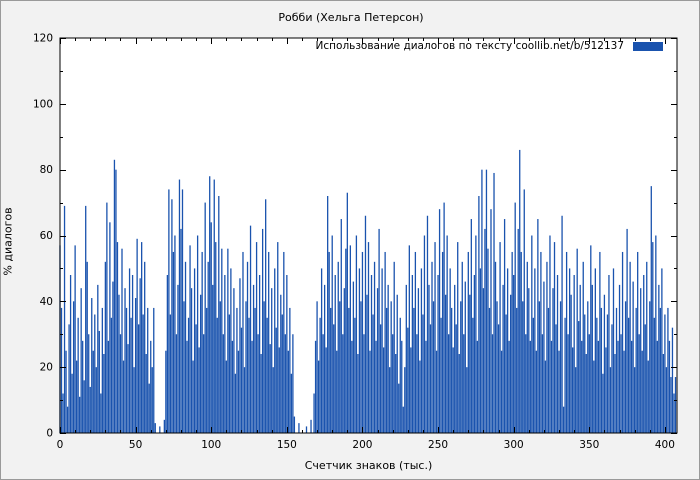  I want to click on x-tick-label: 150, so click(287, 445).